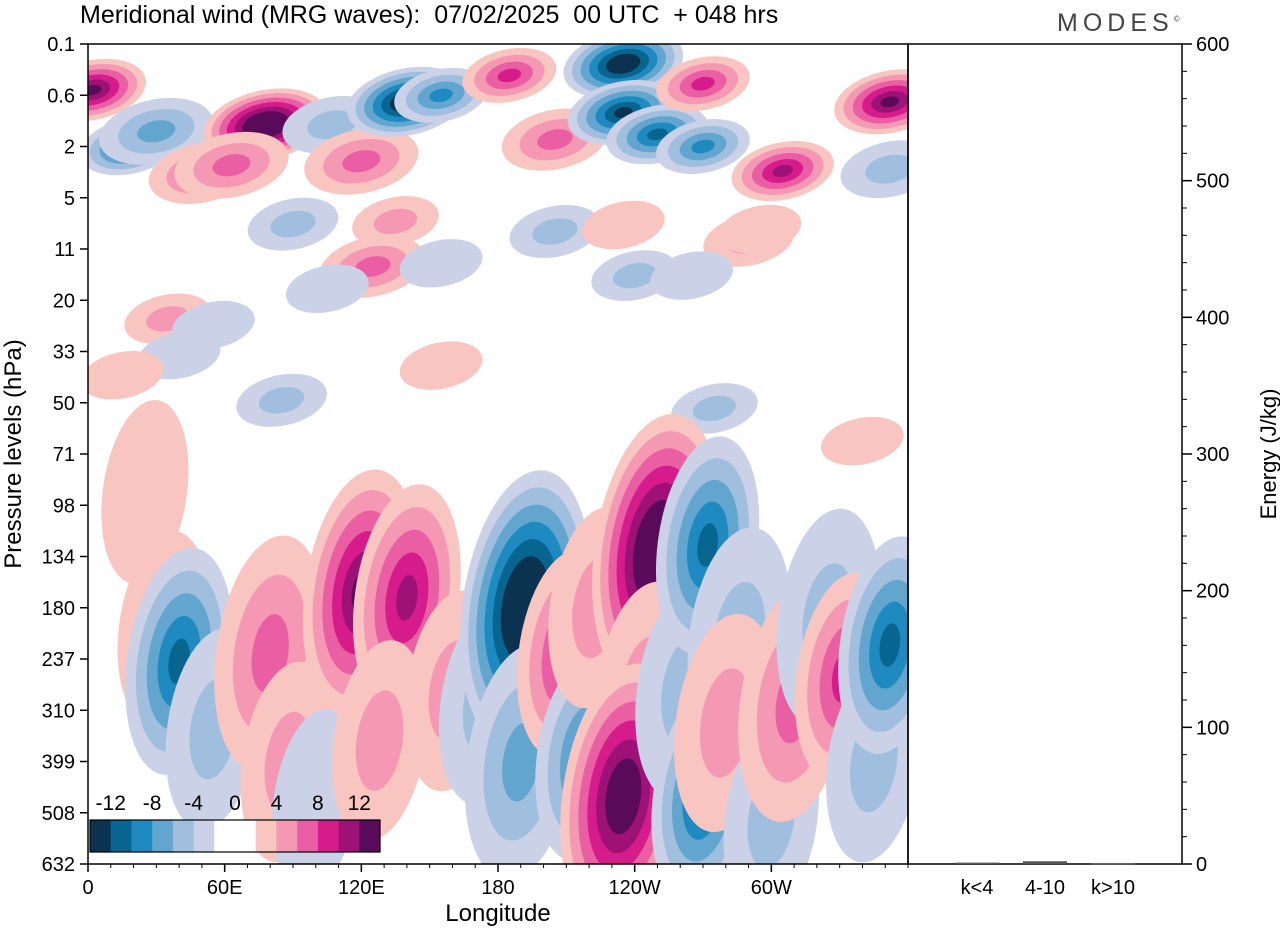 The image size is (1280, 930). What do you see at coordinates (13, 453) in the screenshot?
I see `y-axis-label: Pressure levels (hPa)` at bounding box center [13, 453].